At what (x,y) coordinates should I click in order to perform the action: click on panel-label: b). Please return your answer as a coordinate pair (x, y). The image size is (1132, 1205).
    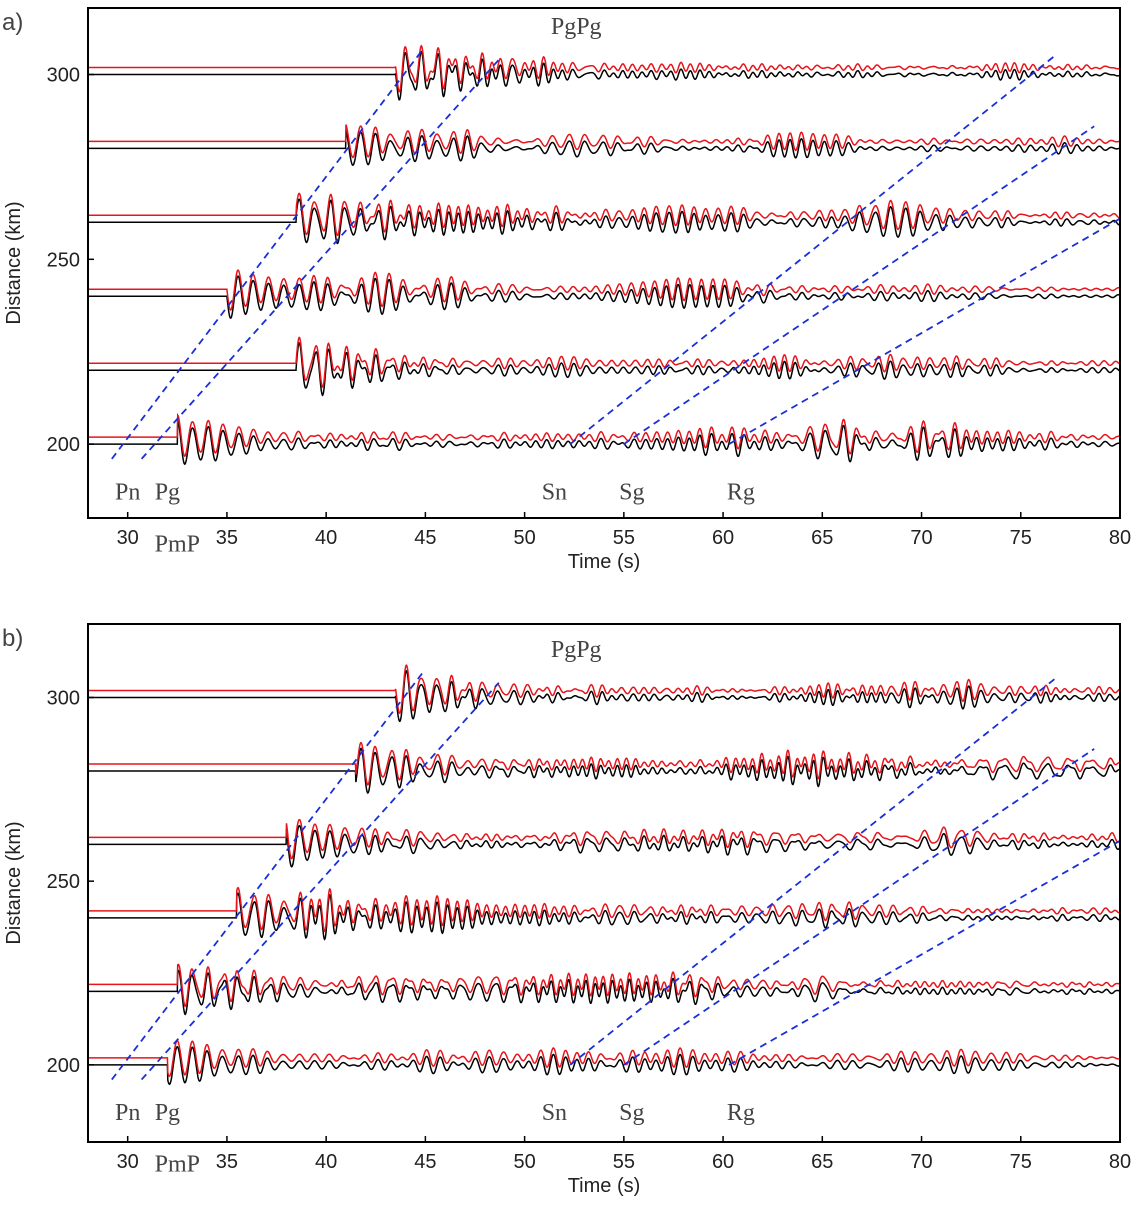
    Looking at the image, I should click on (12, 638).